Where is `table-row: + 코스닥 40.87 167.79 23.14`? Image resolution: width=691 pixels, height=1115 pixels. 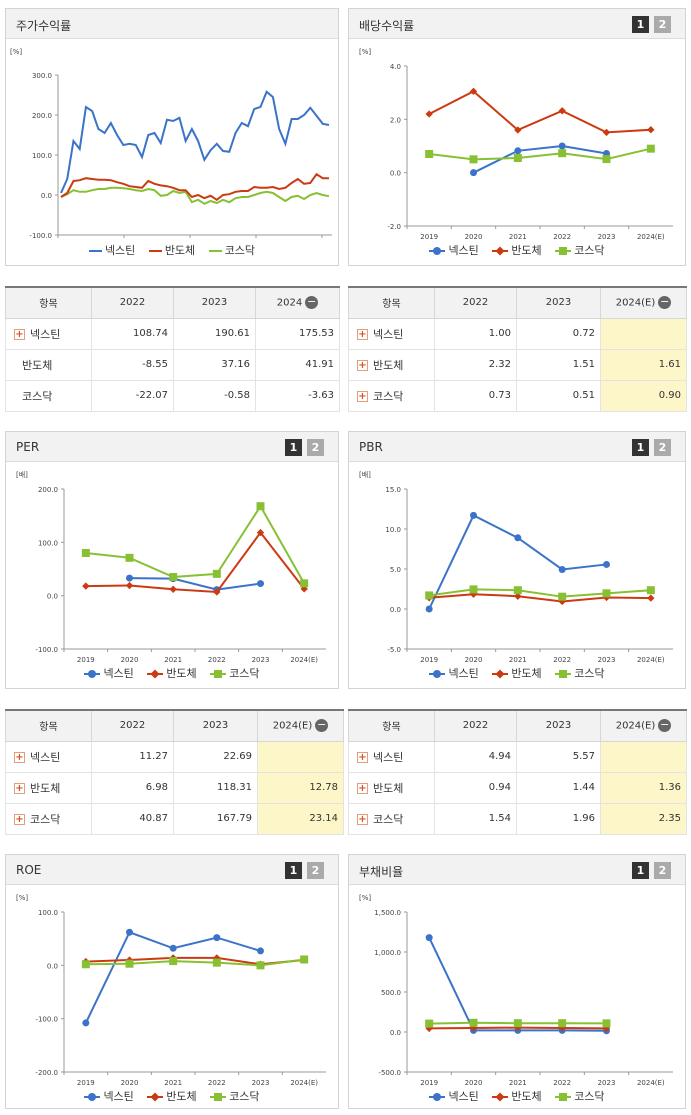
table-row: + 코스닥 40.87 167.79 23.14 is located at coordinates (174, 818).